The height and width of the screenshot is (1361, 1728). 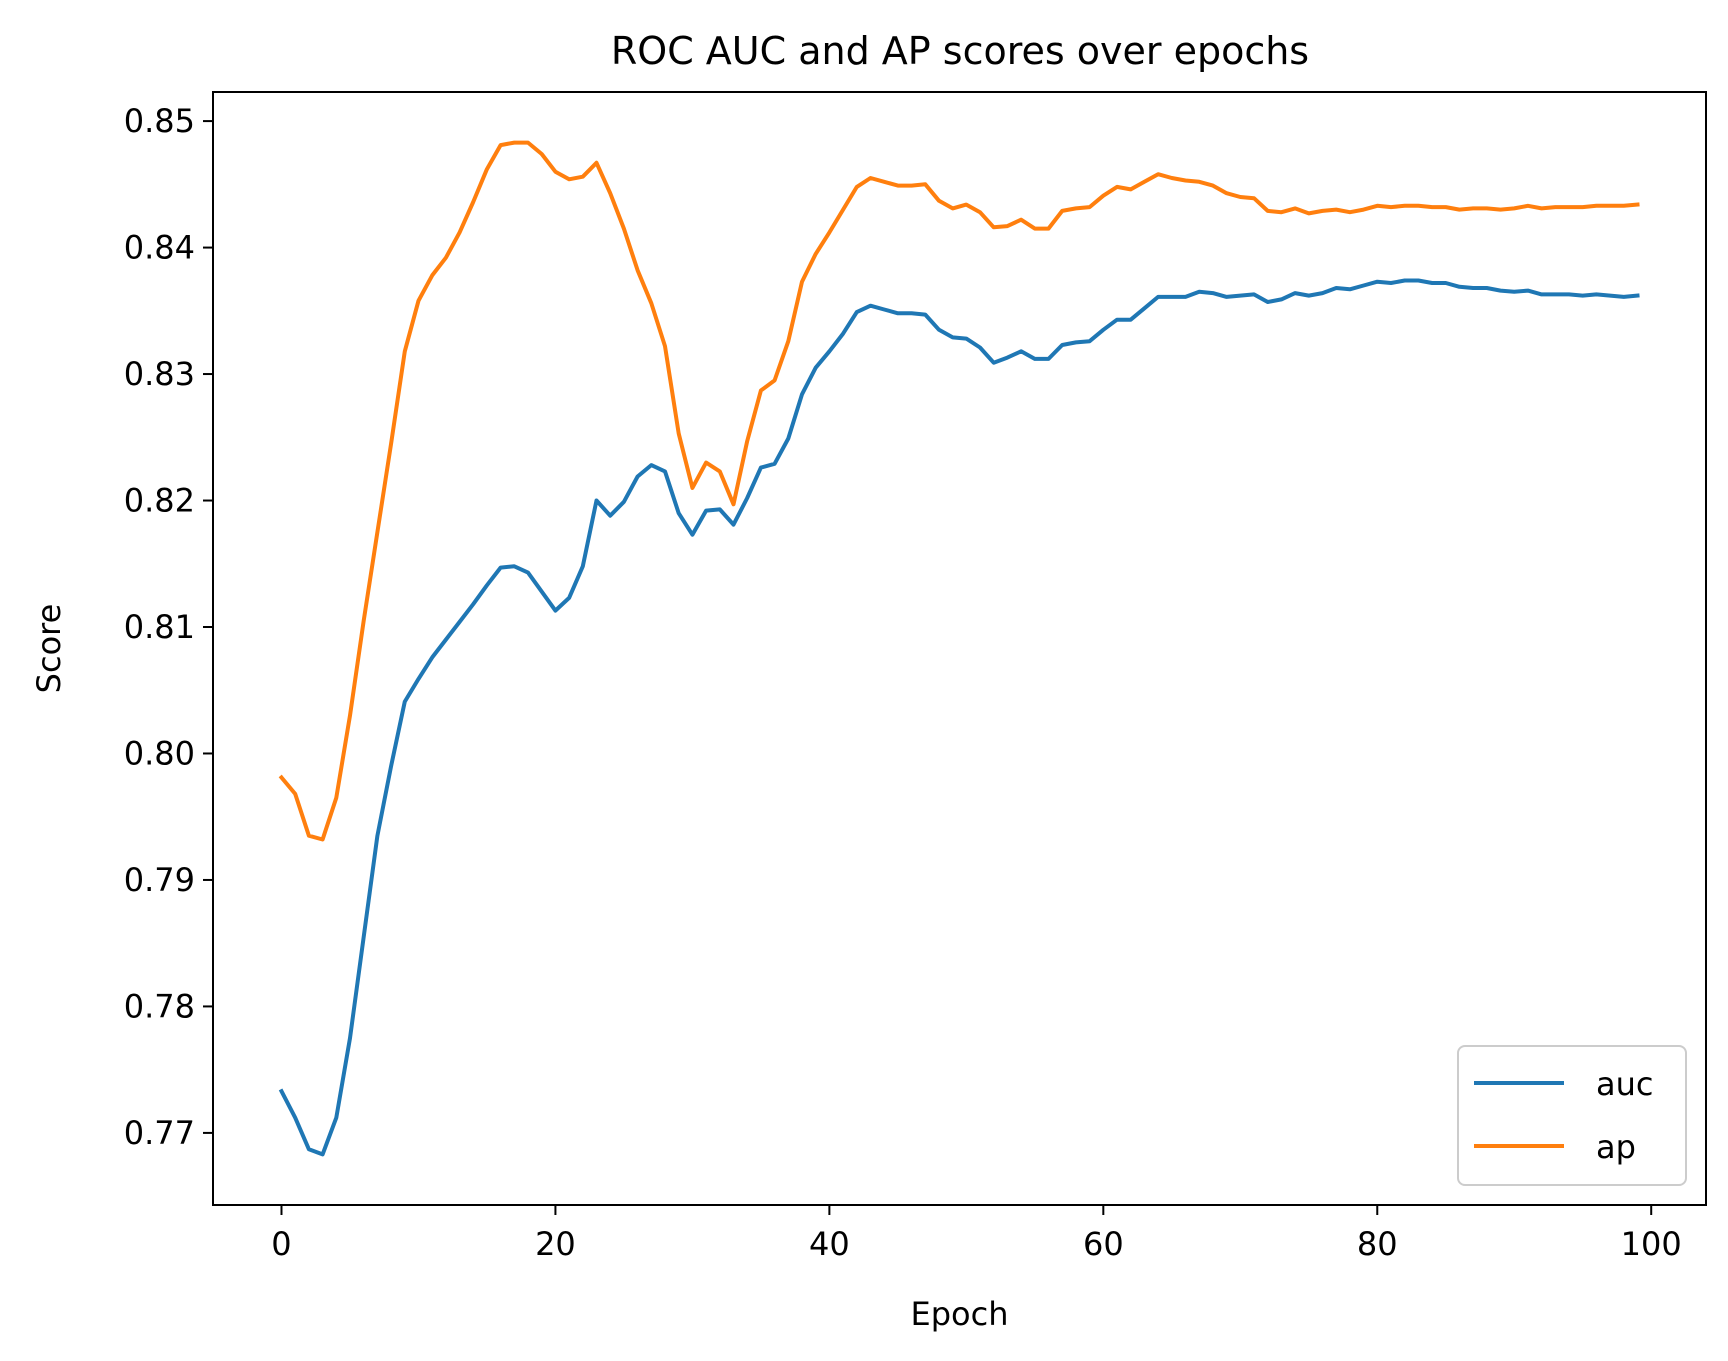 I want to click on x-tick-label: 0, so click(x=281, y=1244).